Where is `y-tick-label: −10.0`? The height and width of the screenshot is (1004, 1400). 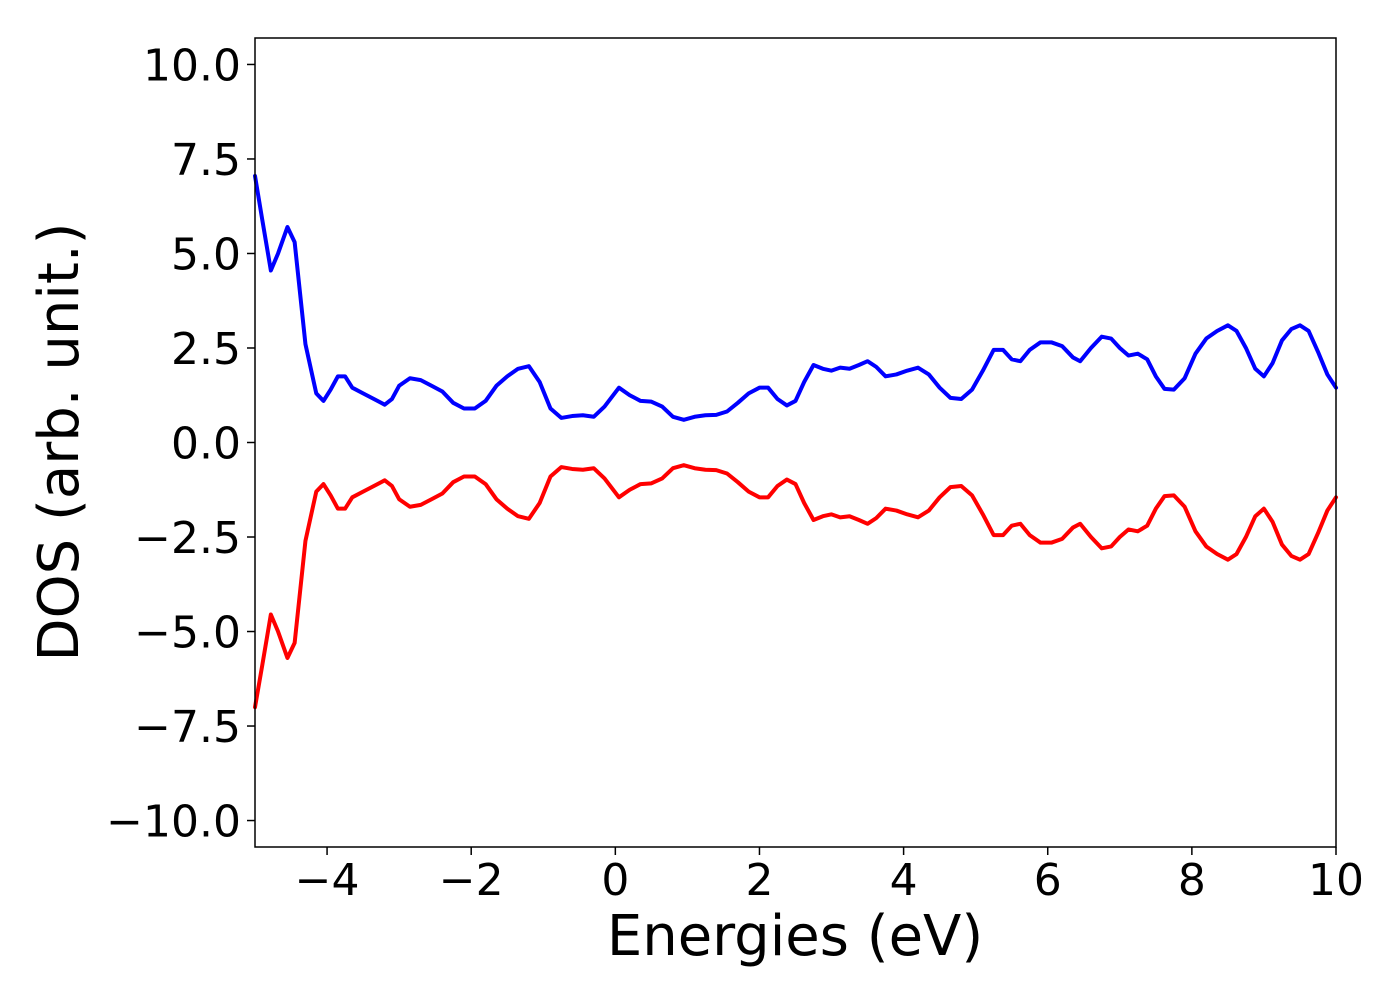 y-tick-label: −10.0 is located at coordinates (173, 822).